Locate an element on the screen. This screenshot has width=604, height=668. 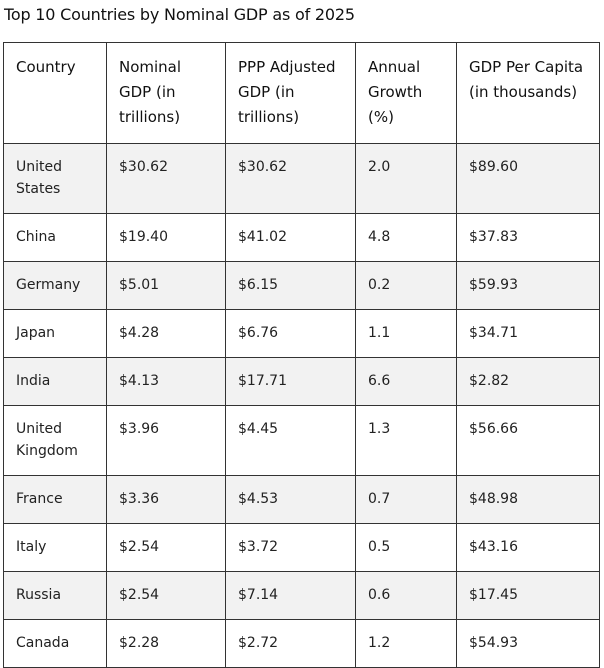
value-cell: 6.6 is located at coordinates (406, 381).